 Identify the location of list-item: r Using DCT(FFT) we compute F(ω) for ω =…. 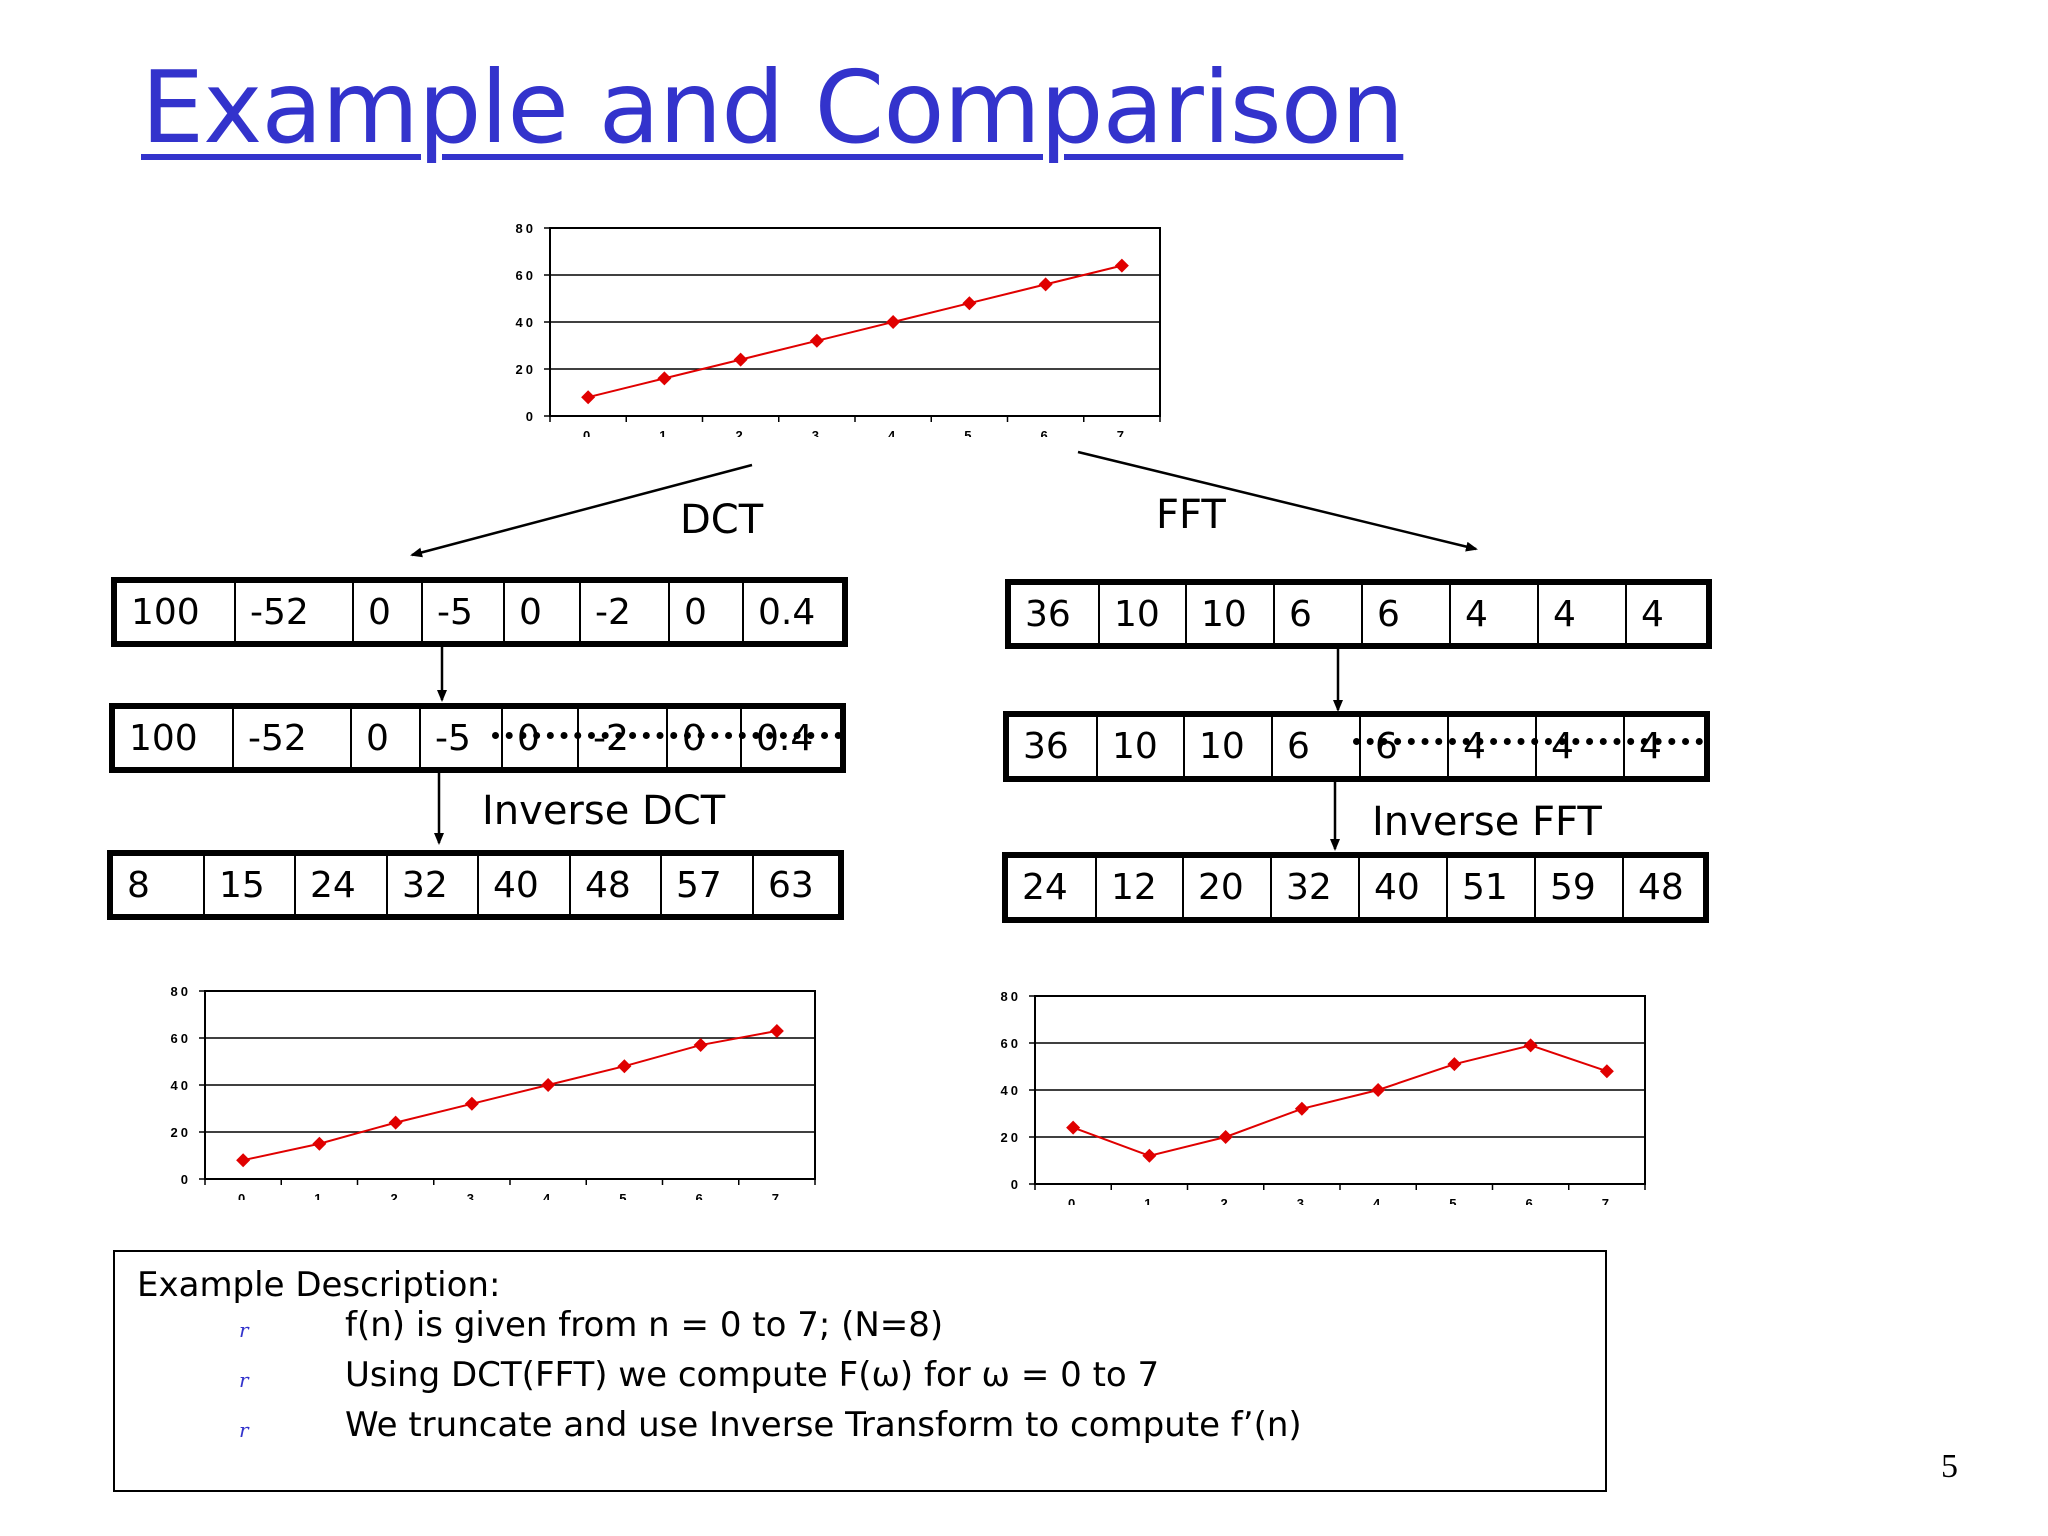
(860, 1380).